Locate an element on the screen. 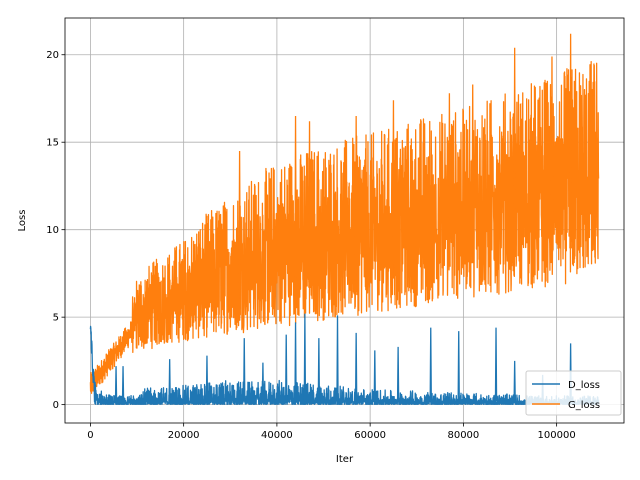  x-axis-label: Iter is located at coordinates (345, 459).